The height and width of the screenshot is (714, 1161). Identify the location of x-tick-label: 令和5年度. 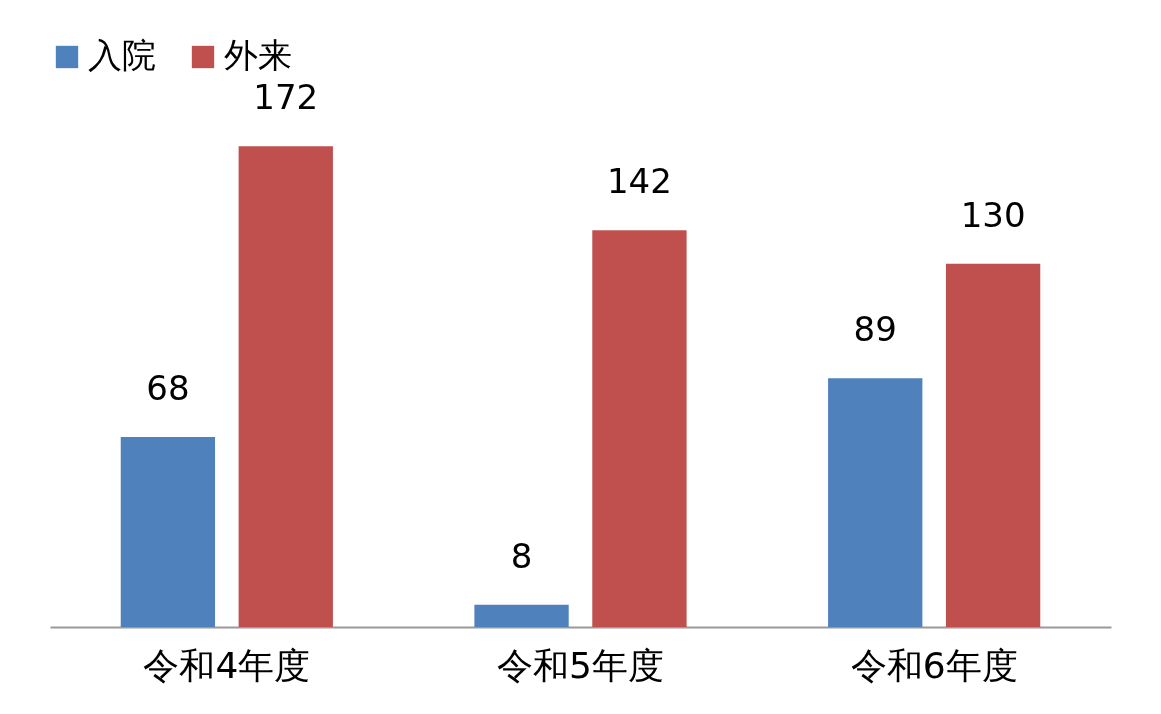
(580, 665).